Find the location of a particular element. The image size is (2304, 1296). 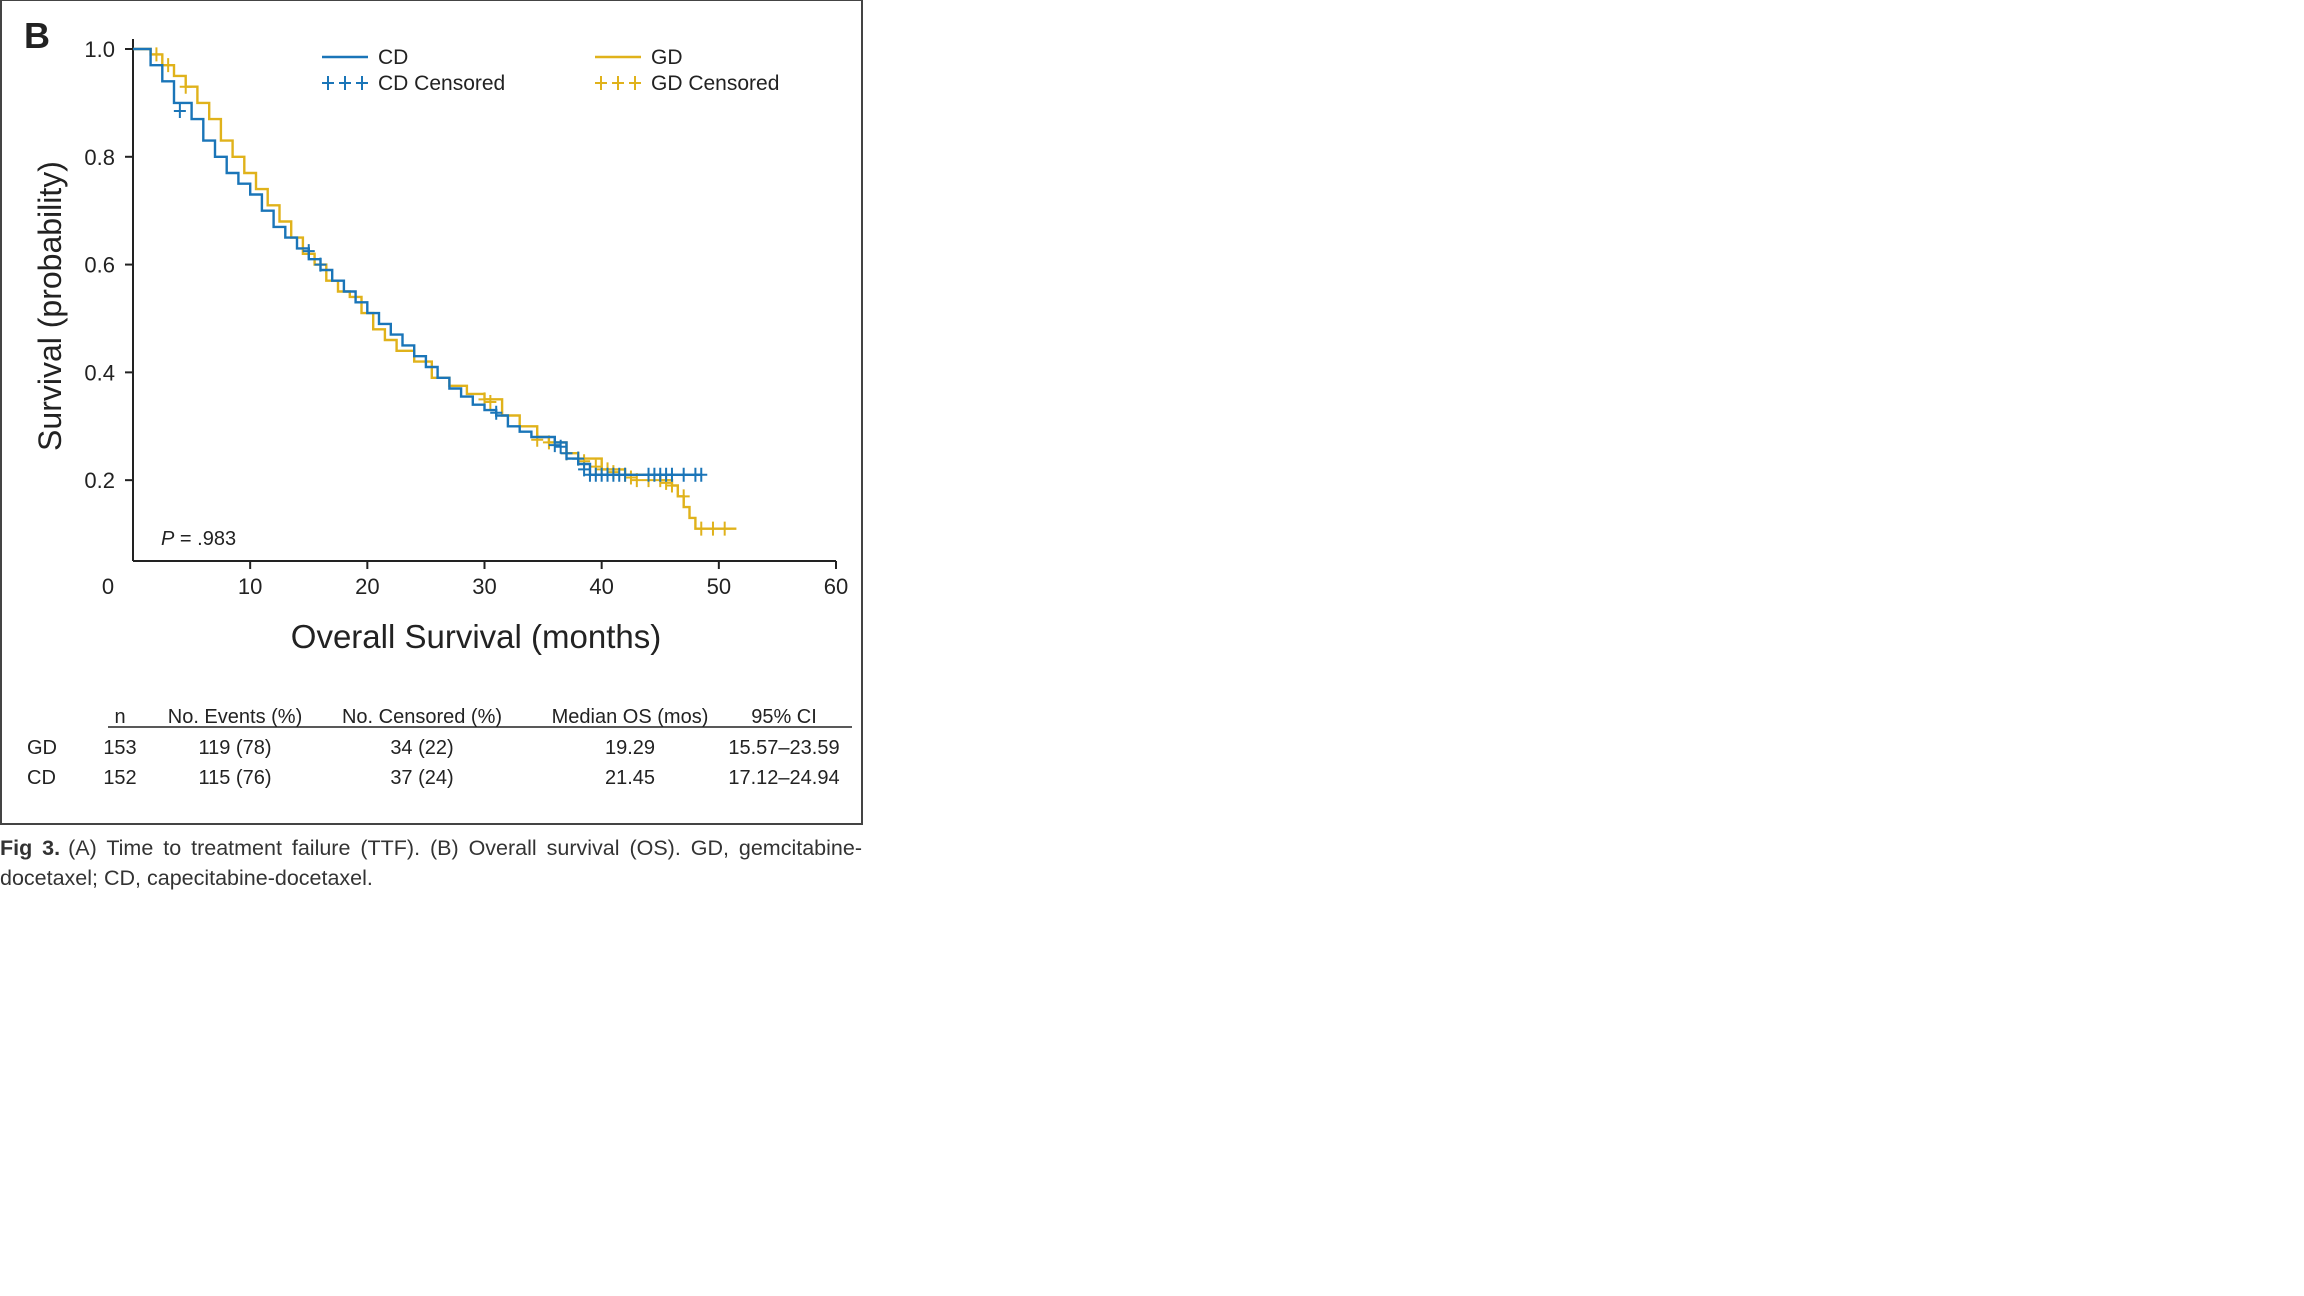

series-gd-line is located at coordinates (435, 288).